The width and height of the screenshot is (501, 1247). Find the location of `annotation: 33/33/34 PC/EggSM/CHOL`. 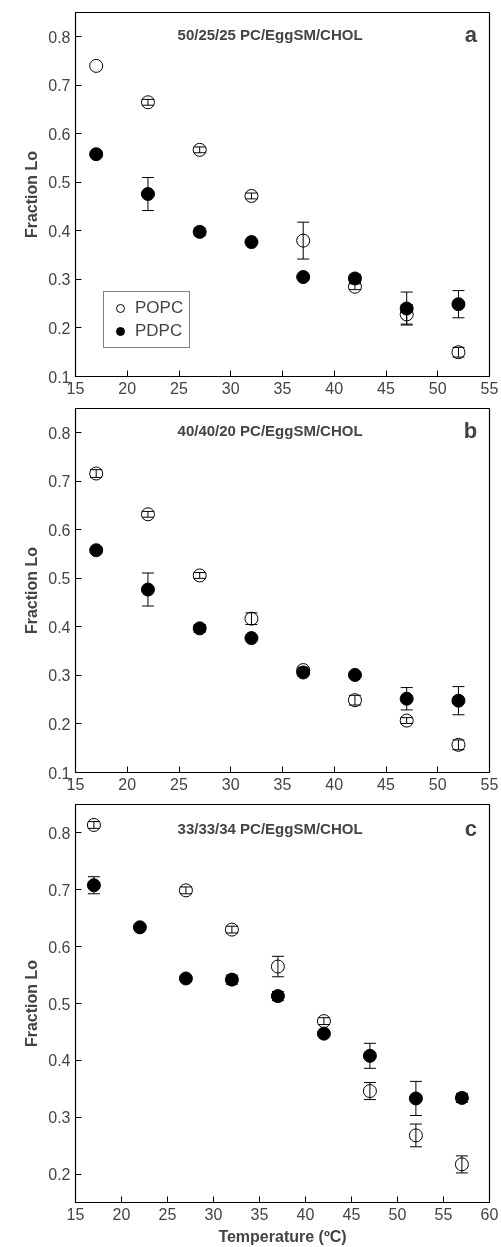

annotation: 33/33/34 PC/EggSM/CHOL is located at coordinates (270, 828).